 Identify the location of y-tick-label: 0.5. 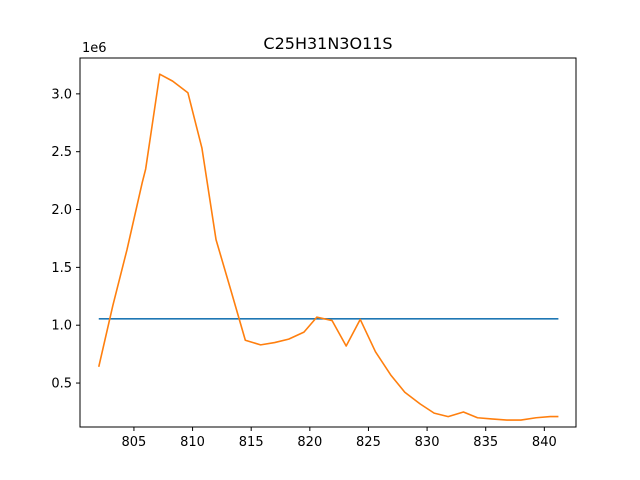
(61, 384).